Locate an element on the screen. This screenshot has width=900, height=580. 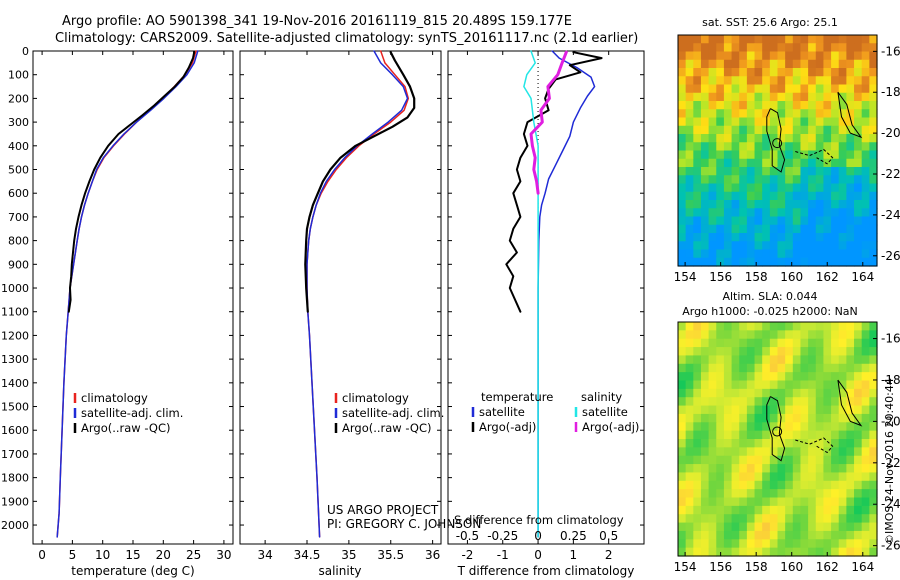
temp-ytick-label: 1500 is located at coordinates (15, 407).